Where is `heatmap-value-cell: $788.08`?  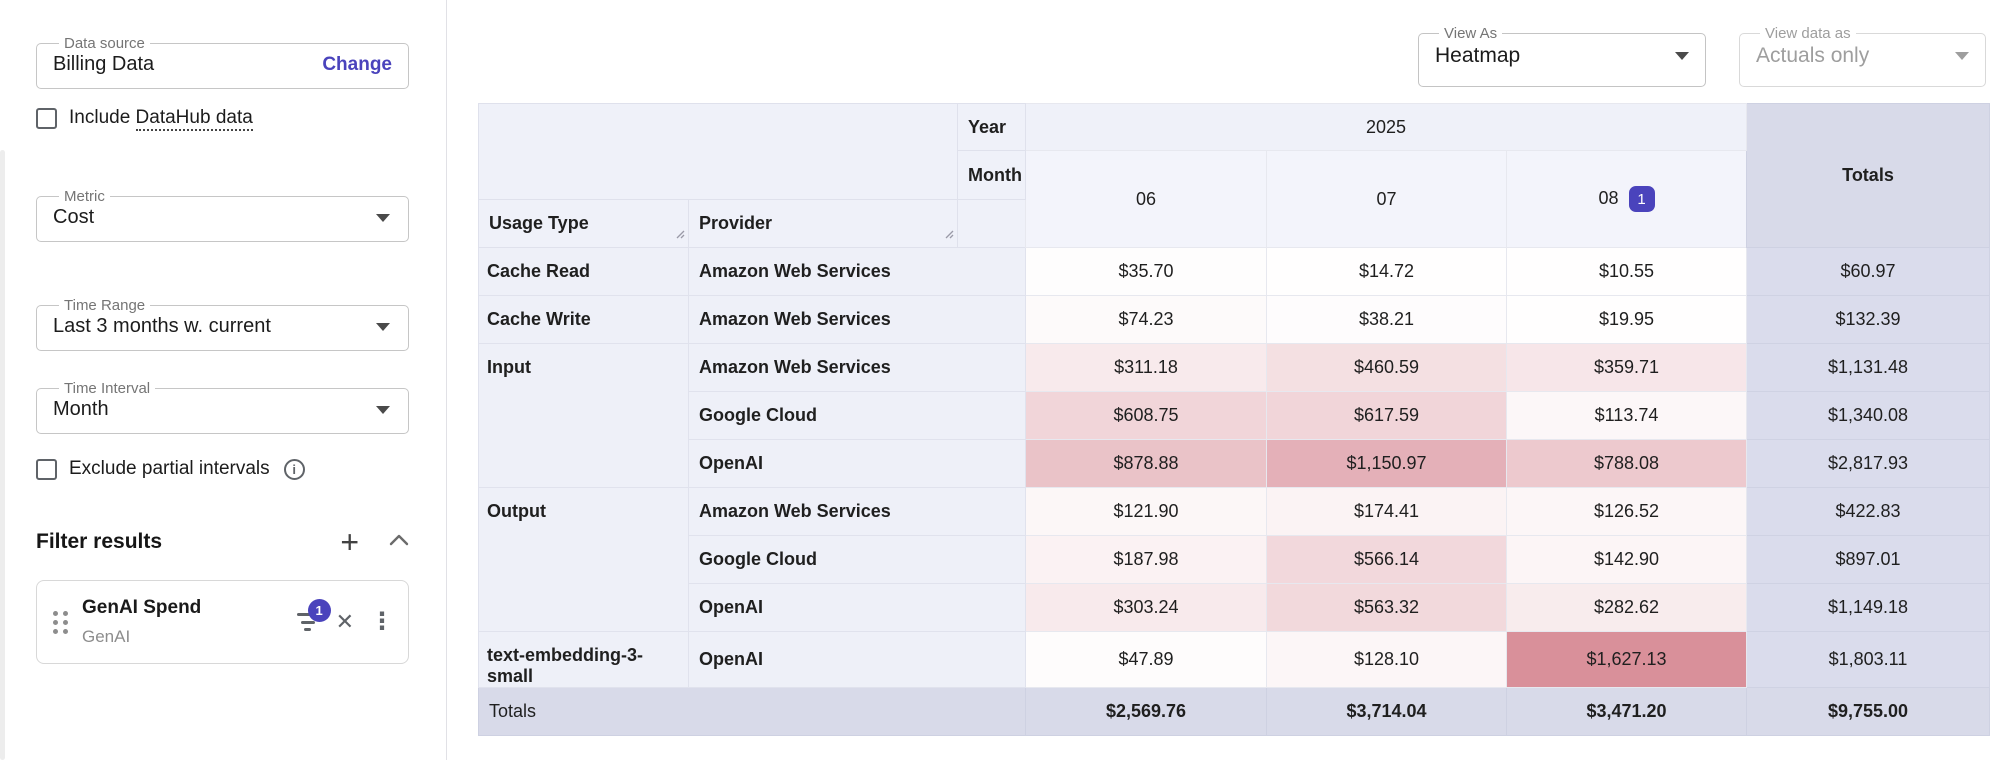
heatmap-value-cell: $788.08 is located at coordinates (1626, 463).